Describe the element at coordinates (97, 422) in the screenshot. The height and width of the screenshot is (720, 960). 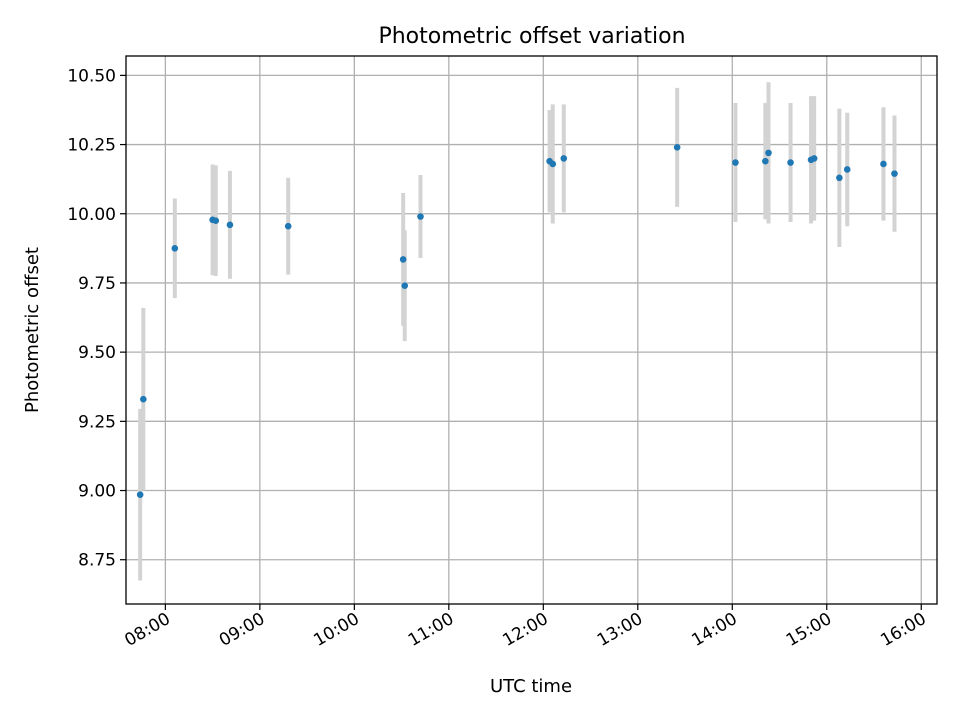
I see `y-tick-label: 9.25` at that location.